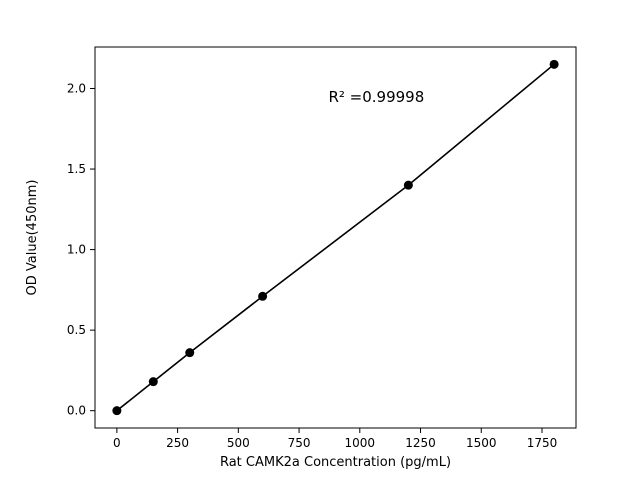 This screenshot has height=484, width=640. I want to click on x-tick-label: 750, so click(299, 443).